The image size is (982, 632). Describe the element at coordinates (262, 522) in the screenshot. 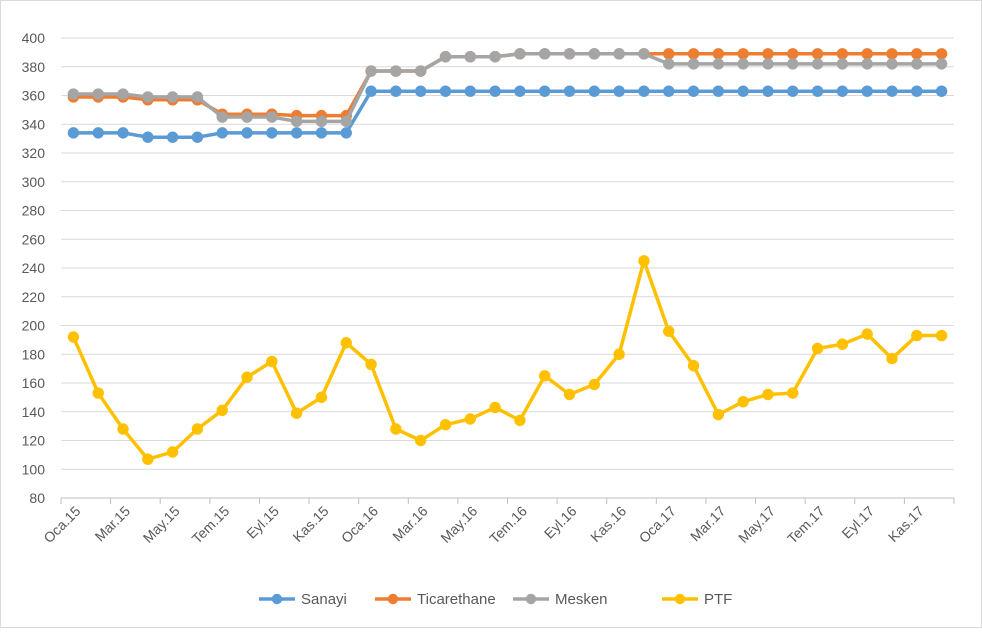

I see `x-tick-label: Eyl.15` at that location.